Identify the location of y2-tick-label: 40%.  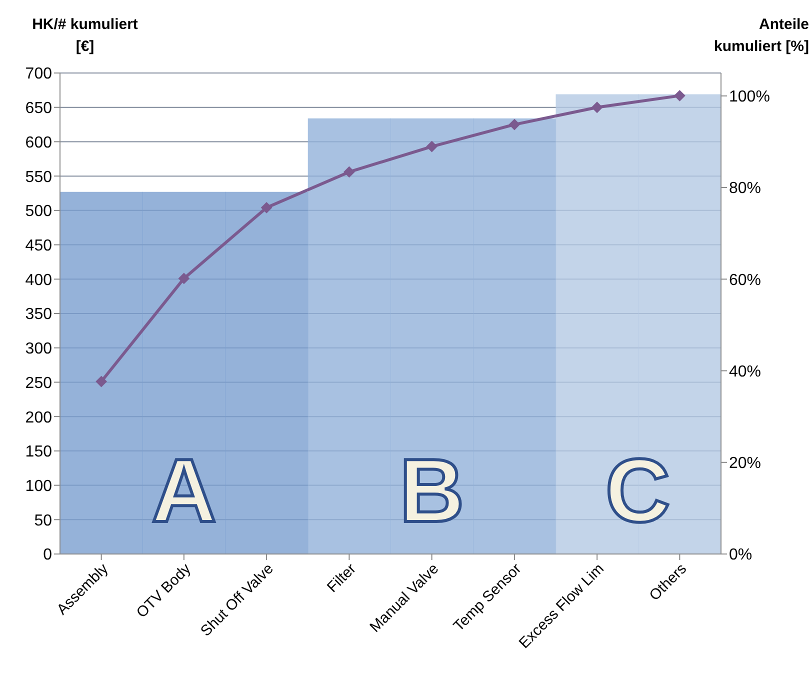
(745, 371).